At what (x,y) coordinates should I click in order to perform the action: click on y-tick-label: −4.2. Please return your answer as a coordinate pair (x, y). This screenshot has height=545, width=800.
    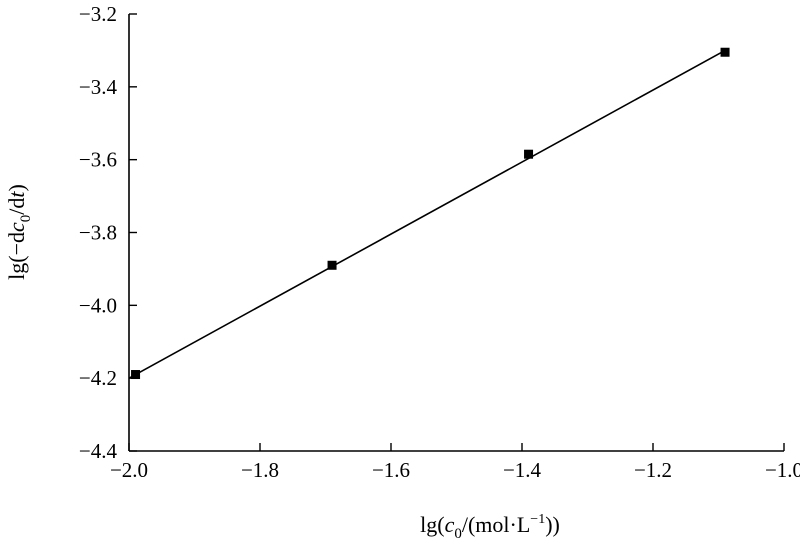
    Looking at the image, I should click on (98, 378).